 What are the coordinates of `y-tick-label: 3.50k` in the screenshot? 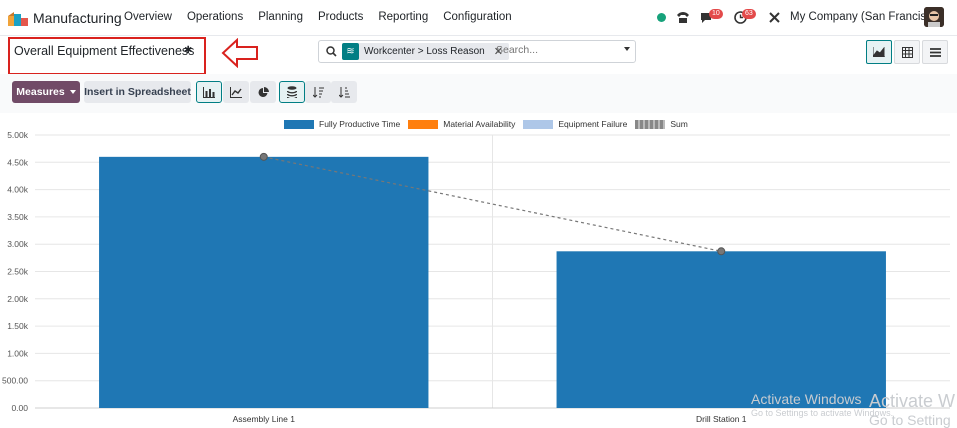 It's located at (18, 217).